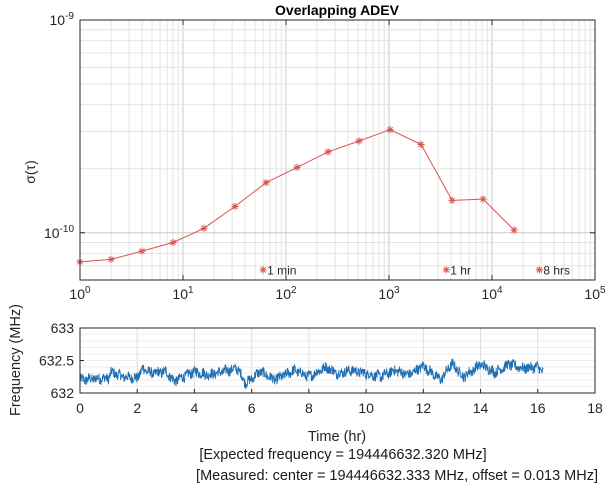 This screenshot has width=606, height=491. What do you see at coordinates (414, 270) in the screenshot?
I see `adev-annotations: 1 min 1 hr 8 hrs` at bounding box center [414, 270].